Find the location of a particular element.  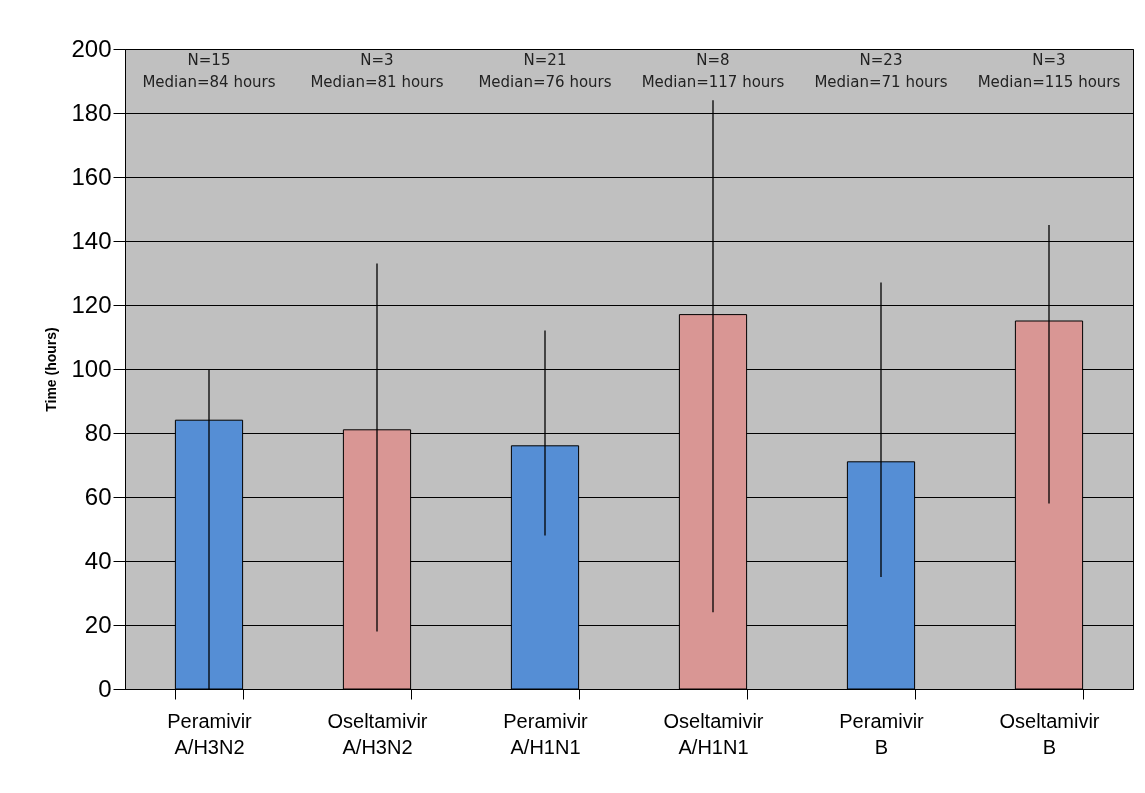

y-tick-label: 0 is located at coordinates (105, 688).